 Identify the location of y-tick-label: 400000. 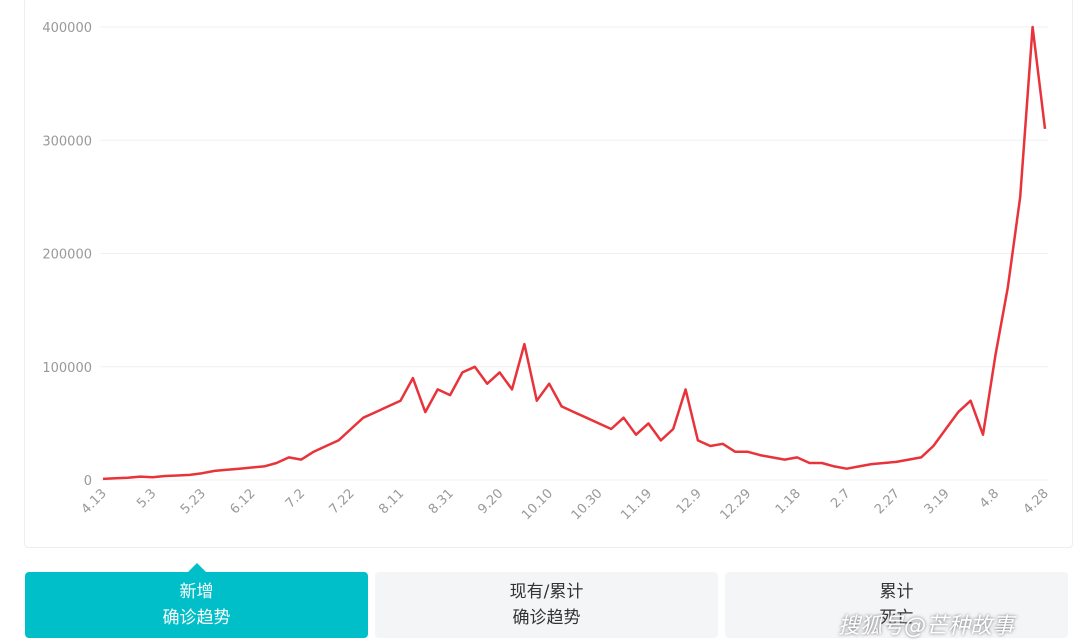
(67, 28).